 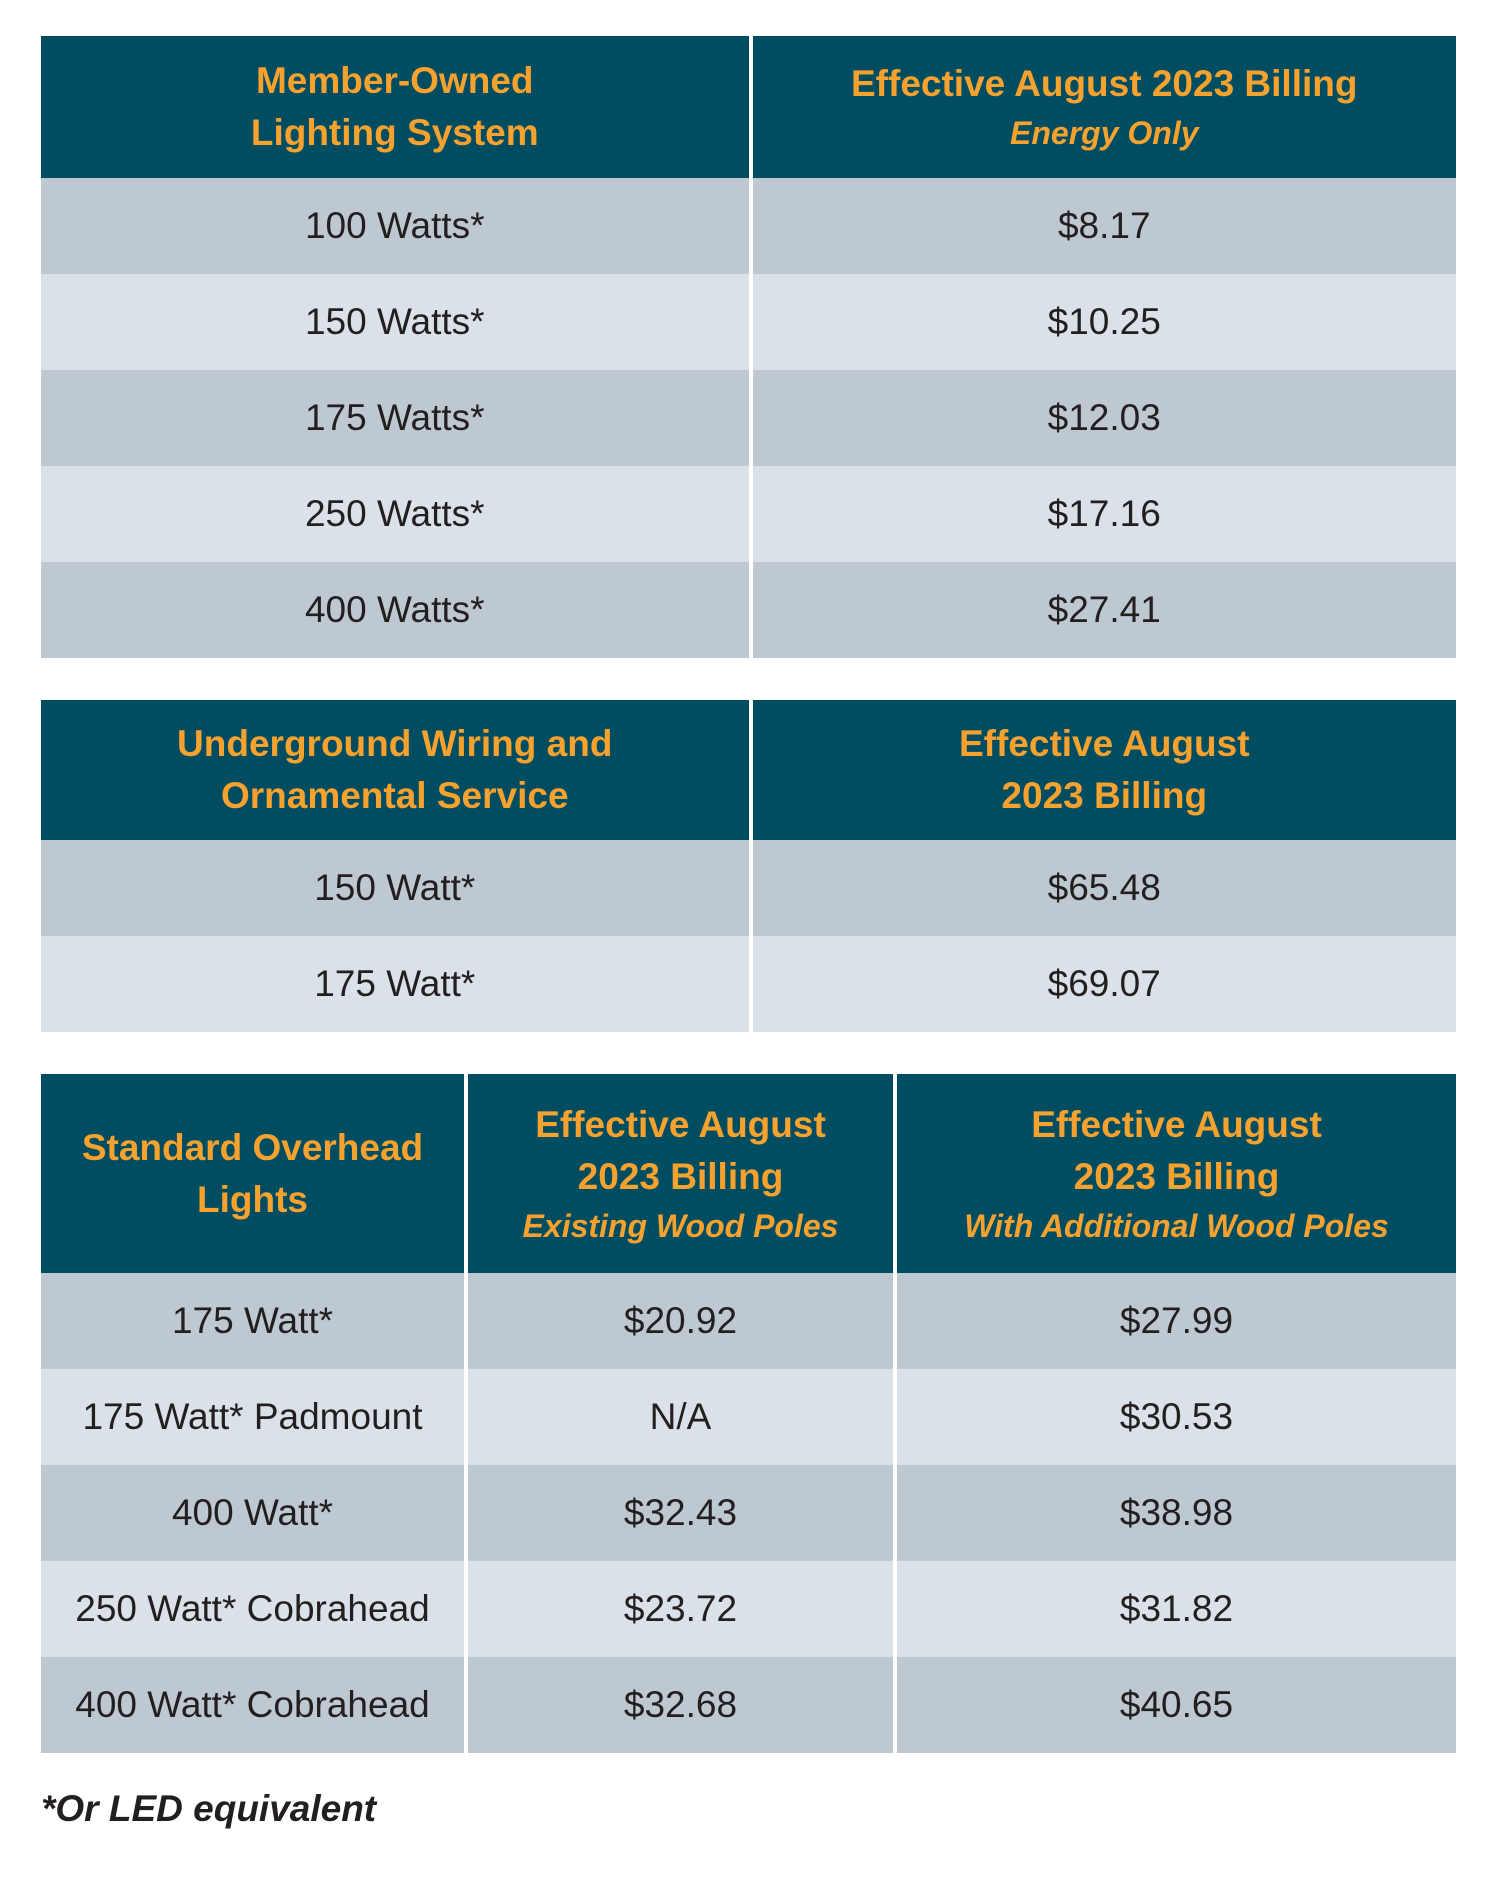 What do you see at coordinates (1102, 770) in the screenshot?
I see `header-billing: Effective August 2023 Billing` at bounding box center [1102, 770].